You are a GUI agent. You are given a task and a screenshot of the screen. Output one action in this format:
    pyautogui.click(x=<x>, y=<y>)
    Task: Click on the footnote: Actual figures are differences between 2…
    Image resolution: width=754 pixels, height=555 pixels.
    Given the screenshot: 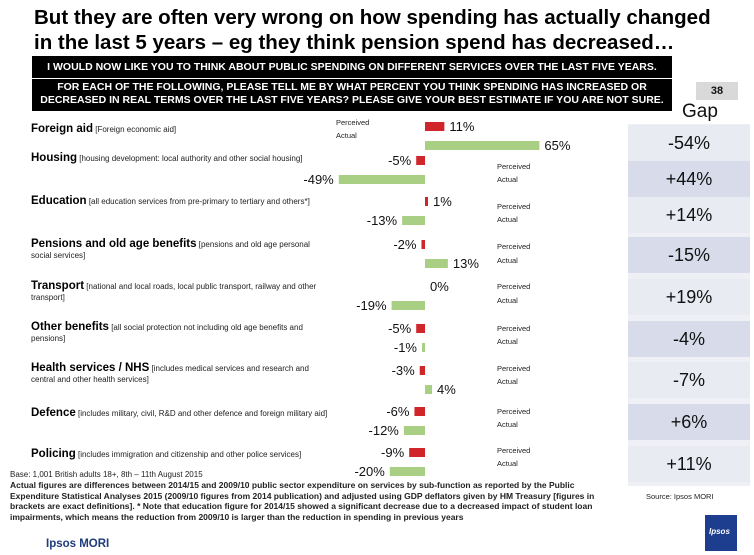 What is the action you would take?
    pyautogui.click(x=302, y=501)
    